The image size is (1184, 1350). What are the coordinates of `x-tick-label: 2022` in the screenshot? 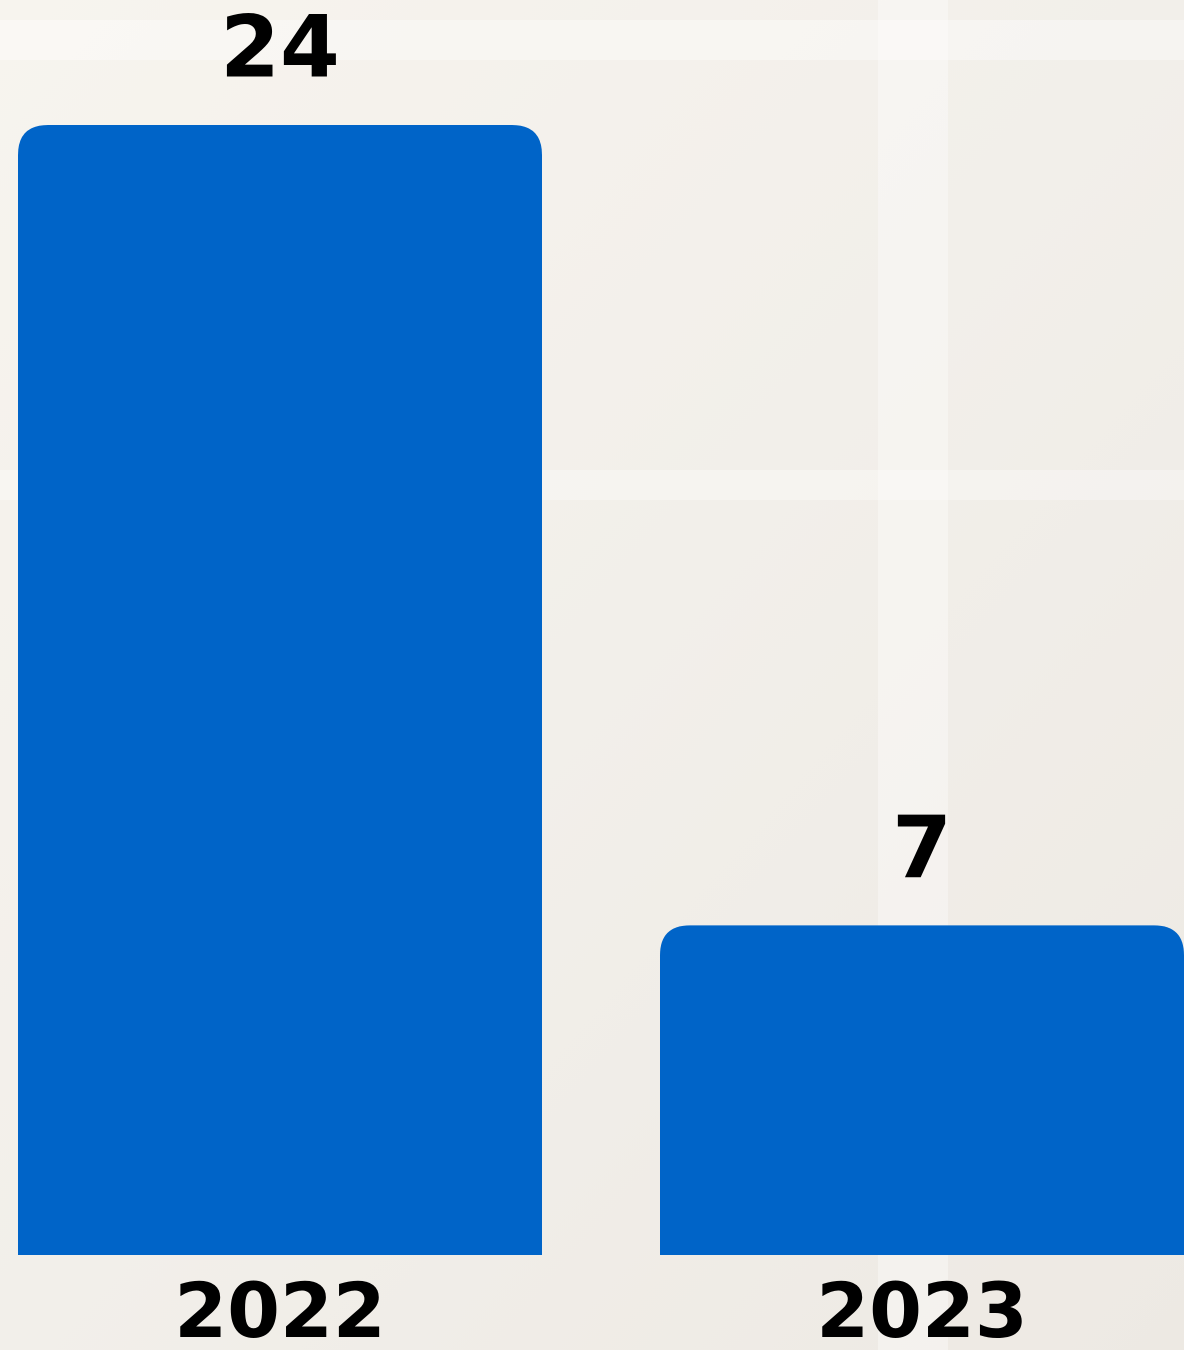 It's located at (280, 1308).